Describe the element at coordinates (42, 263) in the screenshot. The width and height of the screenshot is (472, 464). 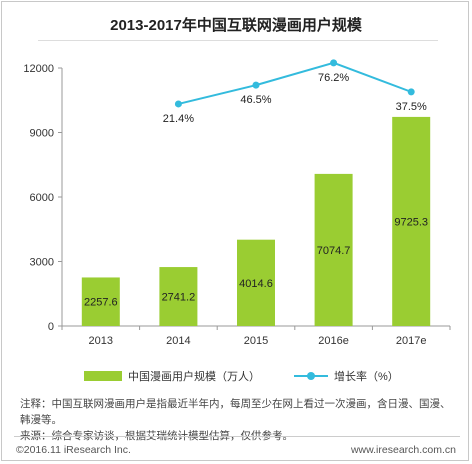
I see `y-tick-label: 3000` at that location.